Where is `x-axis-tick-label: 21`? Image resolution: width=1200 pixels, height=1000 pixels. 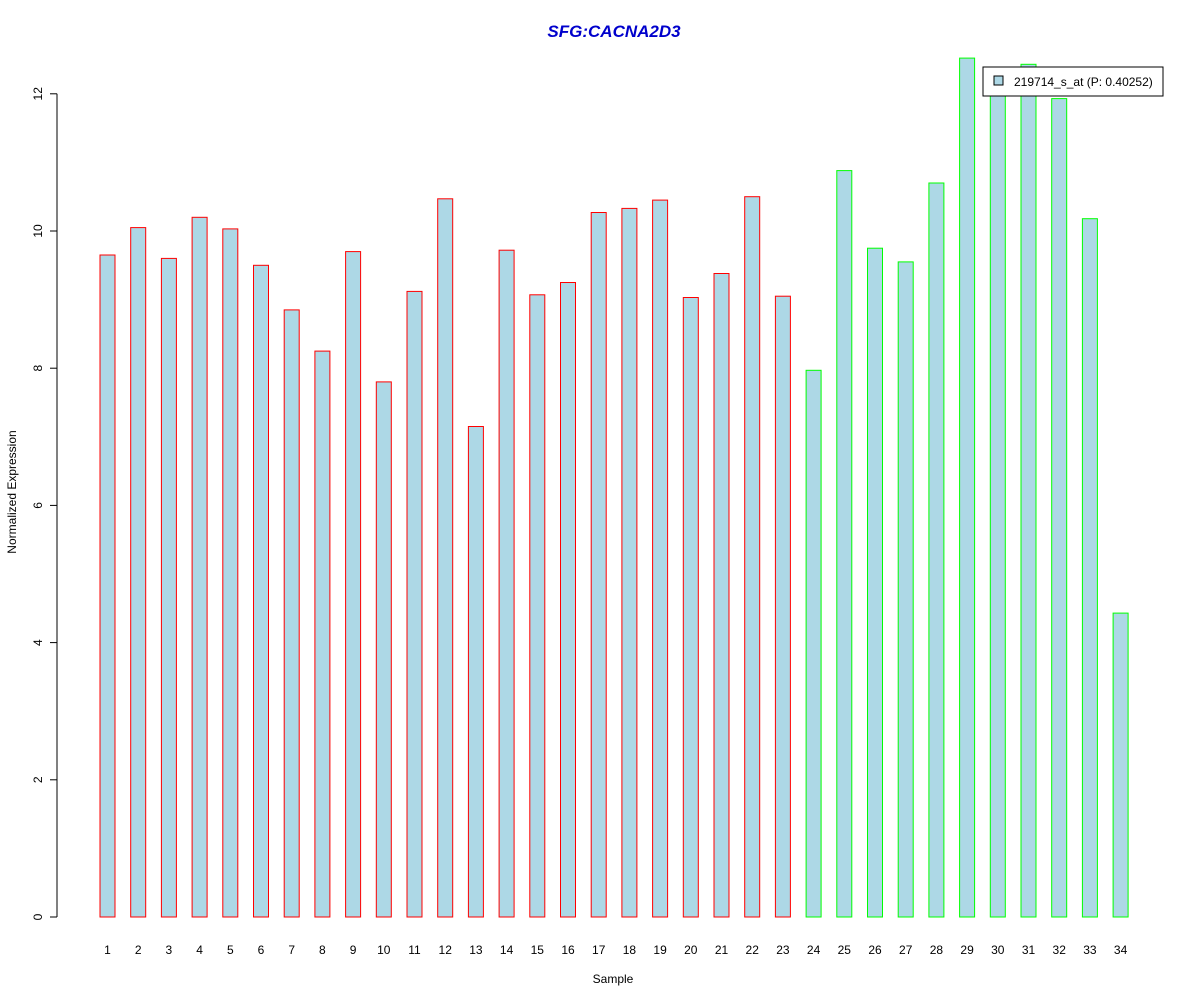
x-axis-tick-label: 21 is located at coordinates (722, 950).